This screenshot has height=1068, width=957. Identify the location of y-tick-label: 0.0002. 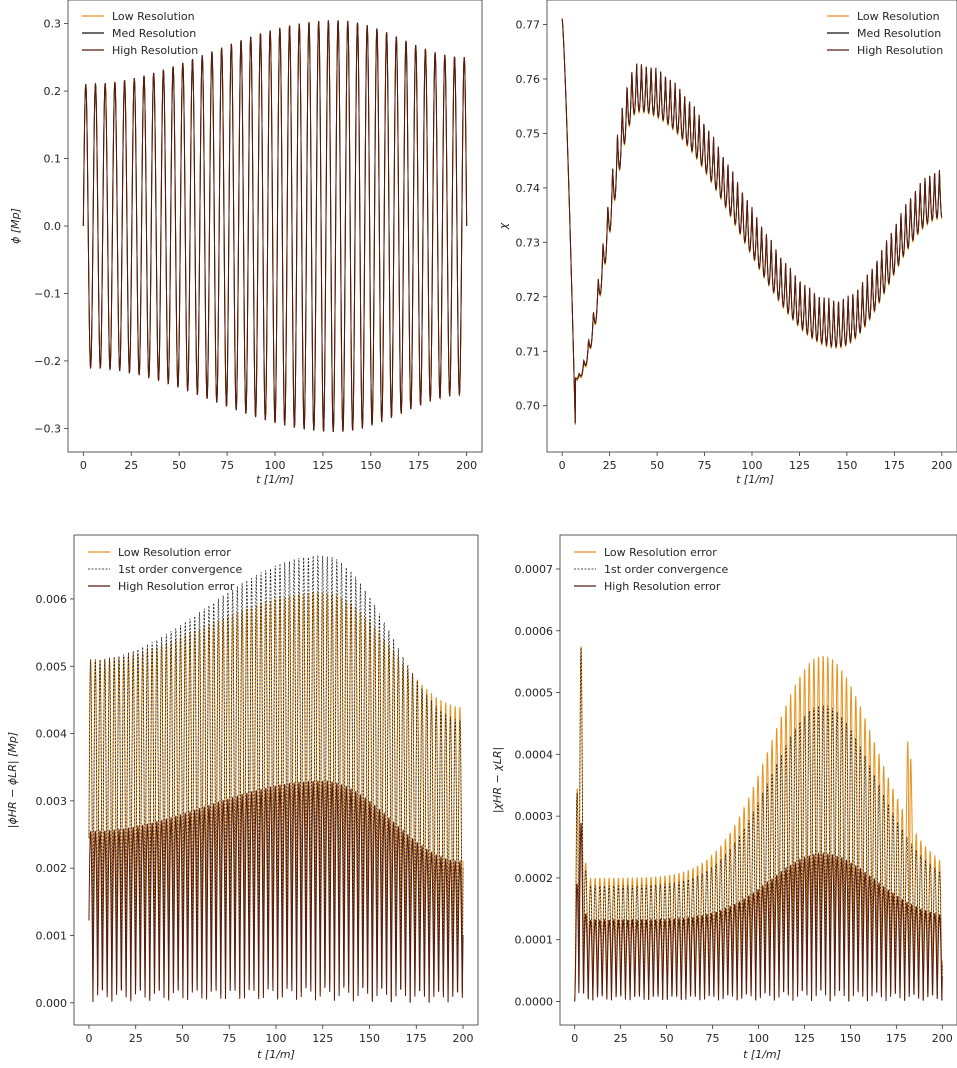
(534, 878).